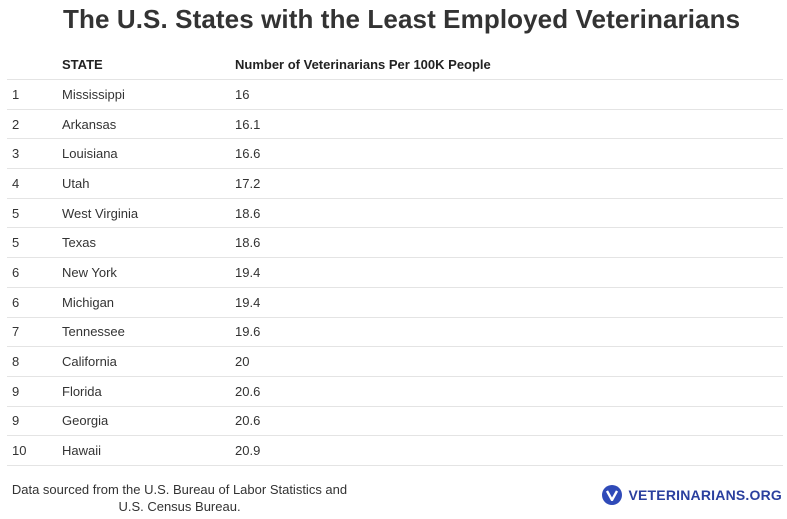  Describe the element at coordinates (395, 362) in the screenshot. I see `table-row: 8 California 20` at that location.